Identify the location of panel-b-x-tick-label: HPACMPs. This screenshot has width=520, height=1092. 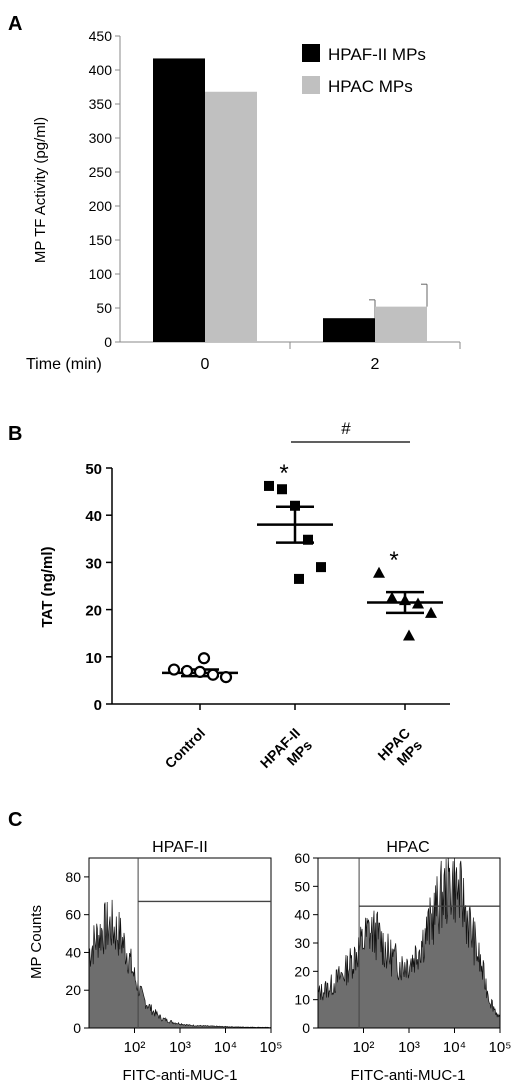
(399, 750).